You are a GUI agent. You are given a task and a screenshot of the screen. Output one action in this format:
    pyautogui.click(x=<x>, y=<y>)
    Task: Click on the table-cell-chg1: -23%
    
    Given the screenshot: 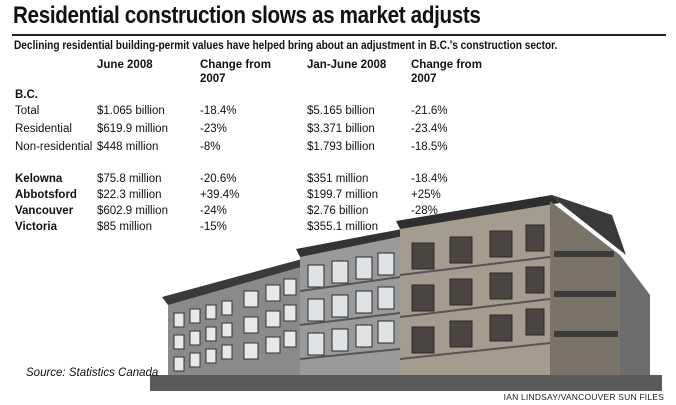 What is the action you would take?
    pyautogui.click(x=213, y=129)
    